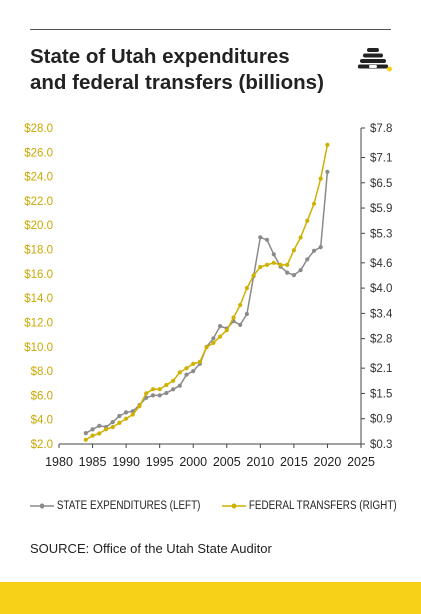  Describe the element at coordinates (38, 178) in the screenshot. I see `left-tick-label: $24.0` at that location.